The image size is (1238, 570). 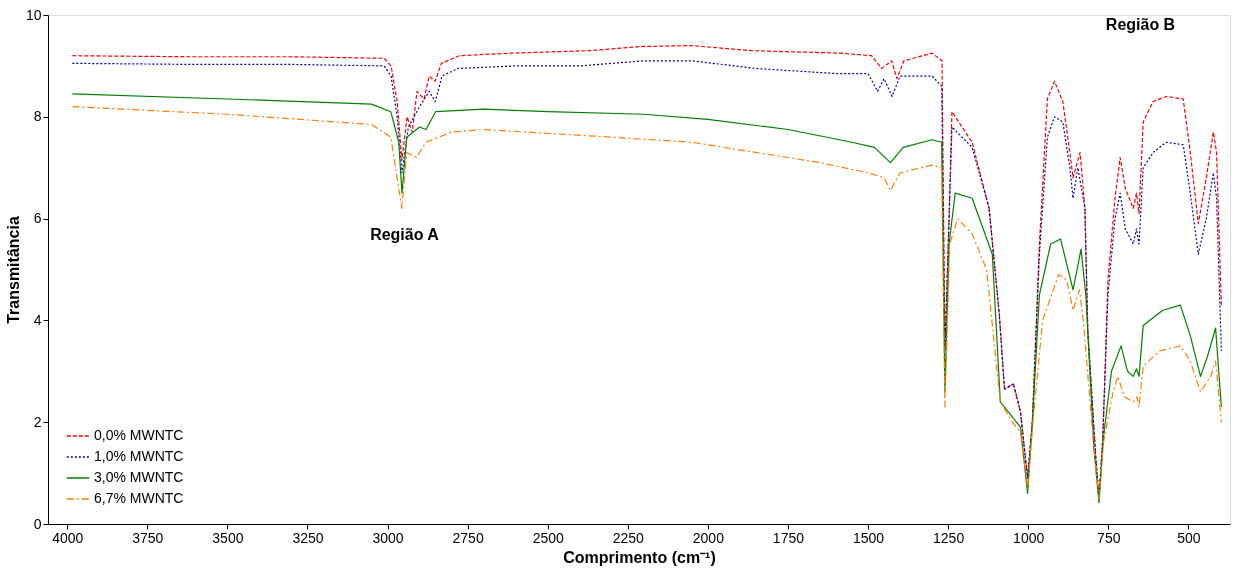 I want to click on y-tick-label: 8, so click(x=37, y=116).